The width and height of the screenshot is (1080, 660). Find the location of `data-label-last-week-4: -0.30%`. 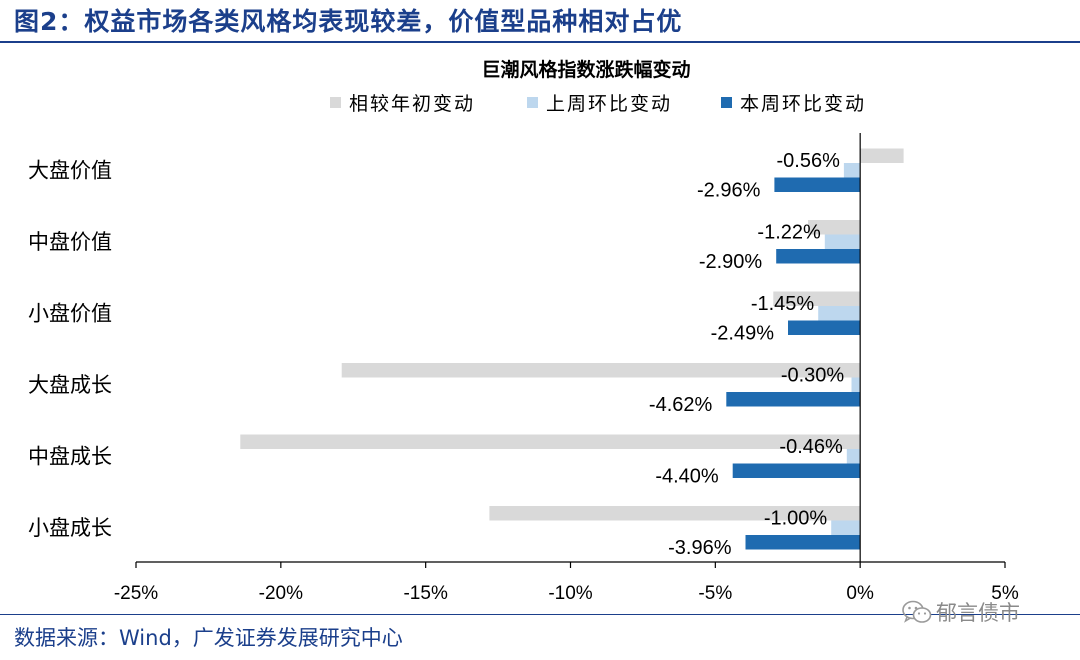

data-label-last-week-4: -0.30% is located at coordinates (813, 376).